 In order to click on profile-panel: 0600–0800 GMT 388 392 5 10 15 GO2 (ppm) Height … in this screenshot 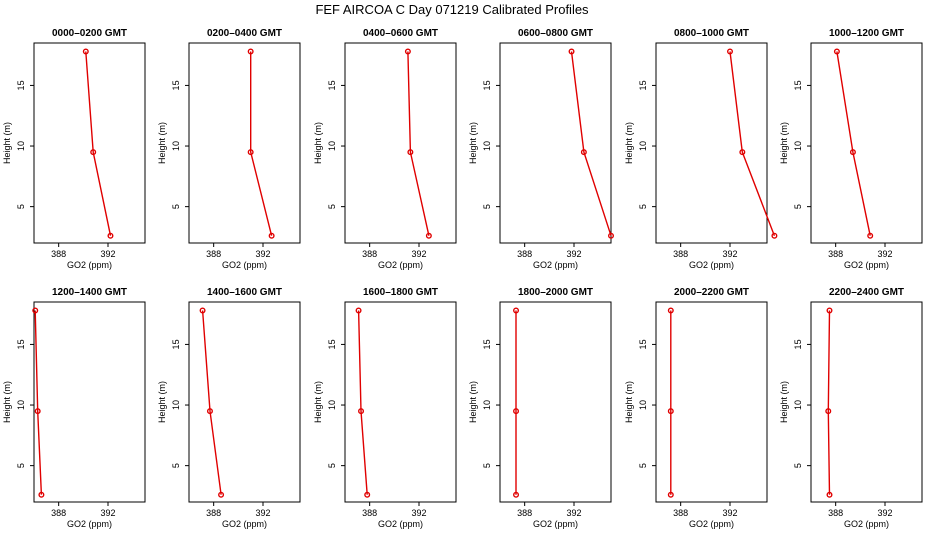, I will do `click(541, 149)`.